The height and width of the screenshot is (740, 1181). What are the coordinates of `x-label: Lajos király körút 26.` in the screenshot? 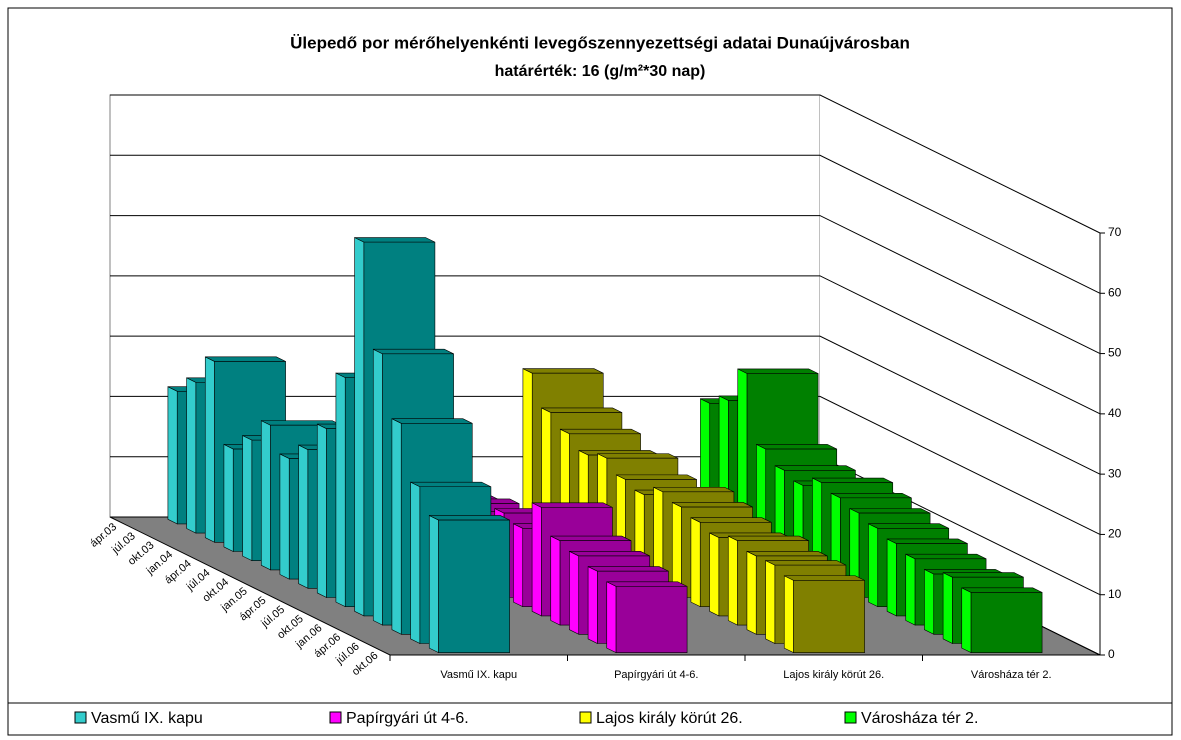 It's located at (833, 675).